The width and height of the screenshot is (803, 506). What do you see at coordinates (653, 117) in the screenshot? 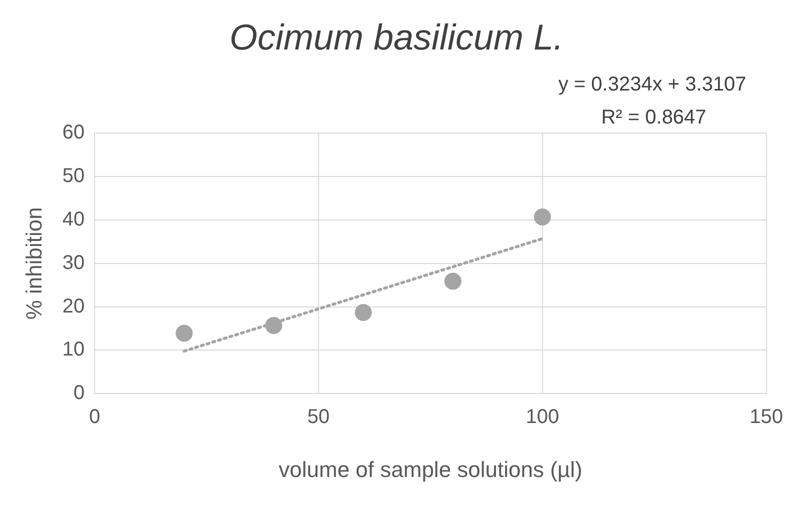
I see `text: R² = 0.8647` at bounding box center [653, 117].